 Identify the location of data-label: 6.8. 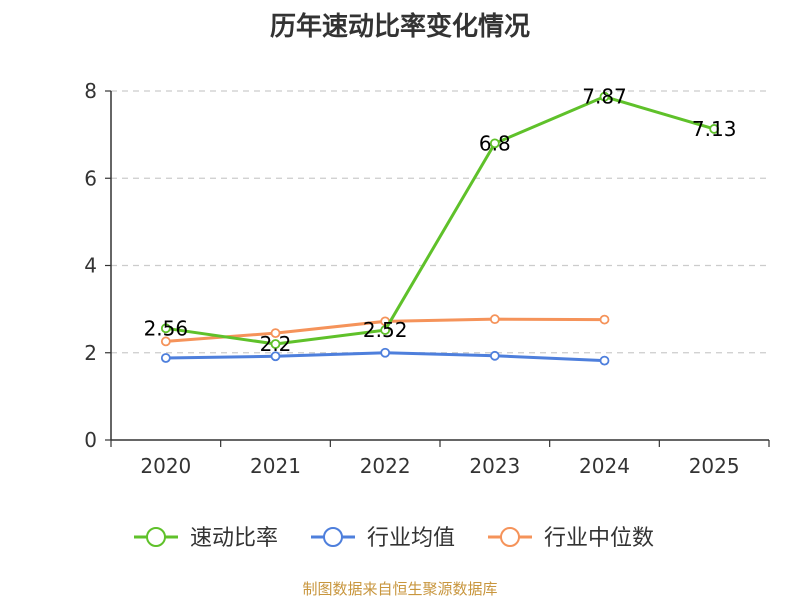
(495, 143).